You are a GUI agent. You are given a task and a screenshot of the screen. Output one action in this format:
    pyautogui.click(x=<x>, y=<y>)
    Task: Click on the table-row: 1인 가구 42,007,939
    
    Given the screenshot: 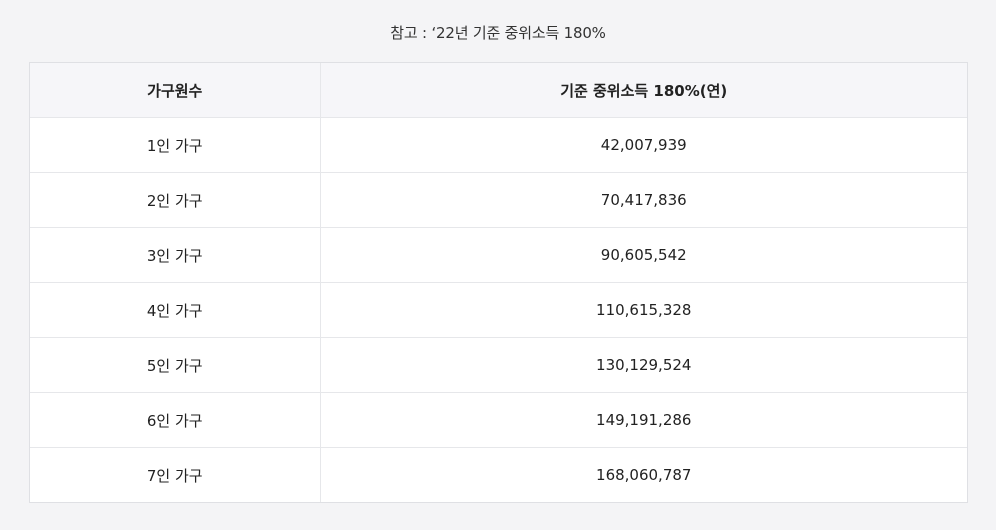 What is the action you would take?
    pyautogui.click(x=498, y=145)
    